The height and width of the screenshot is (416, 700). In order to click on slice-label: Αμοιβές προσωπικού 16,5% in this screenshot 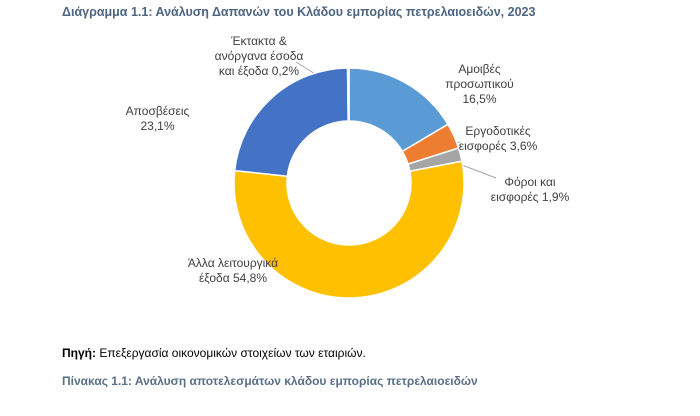, I will do `click(479, 84)`.